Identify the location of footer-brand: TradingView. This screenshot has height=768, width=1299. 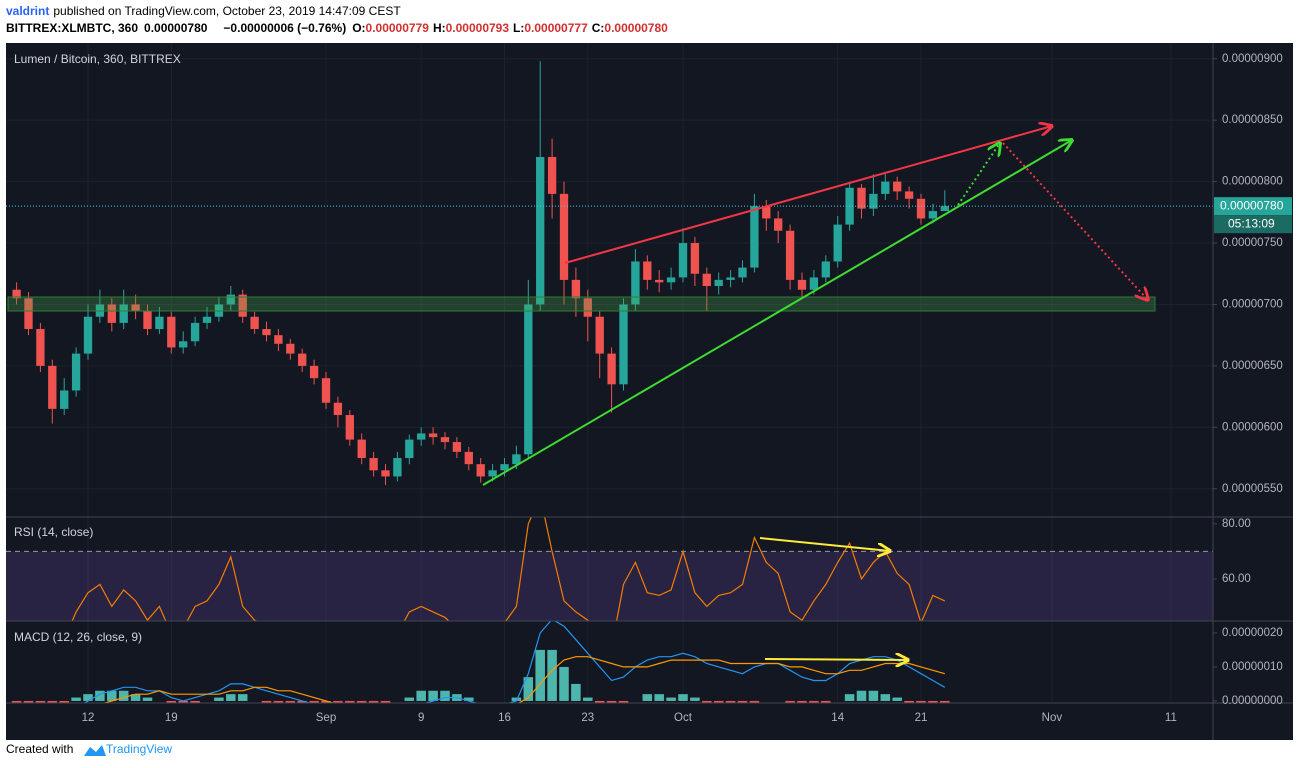
(139, 749).